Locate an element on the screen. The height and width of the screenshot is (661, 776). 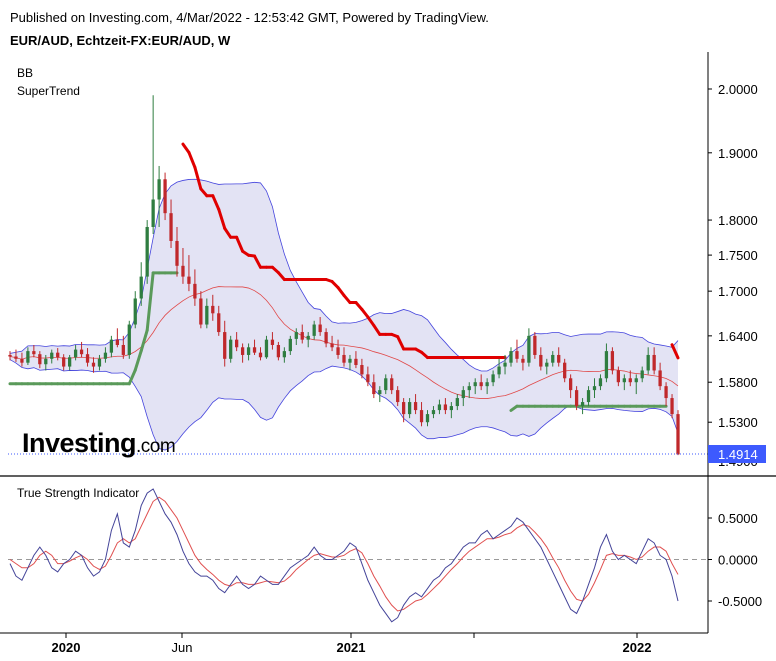
supertrend-label: SuperTrend is located at coordinates (48, 91).